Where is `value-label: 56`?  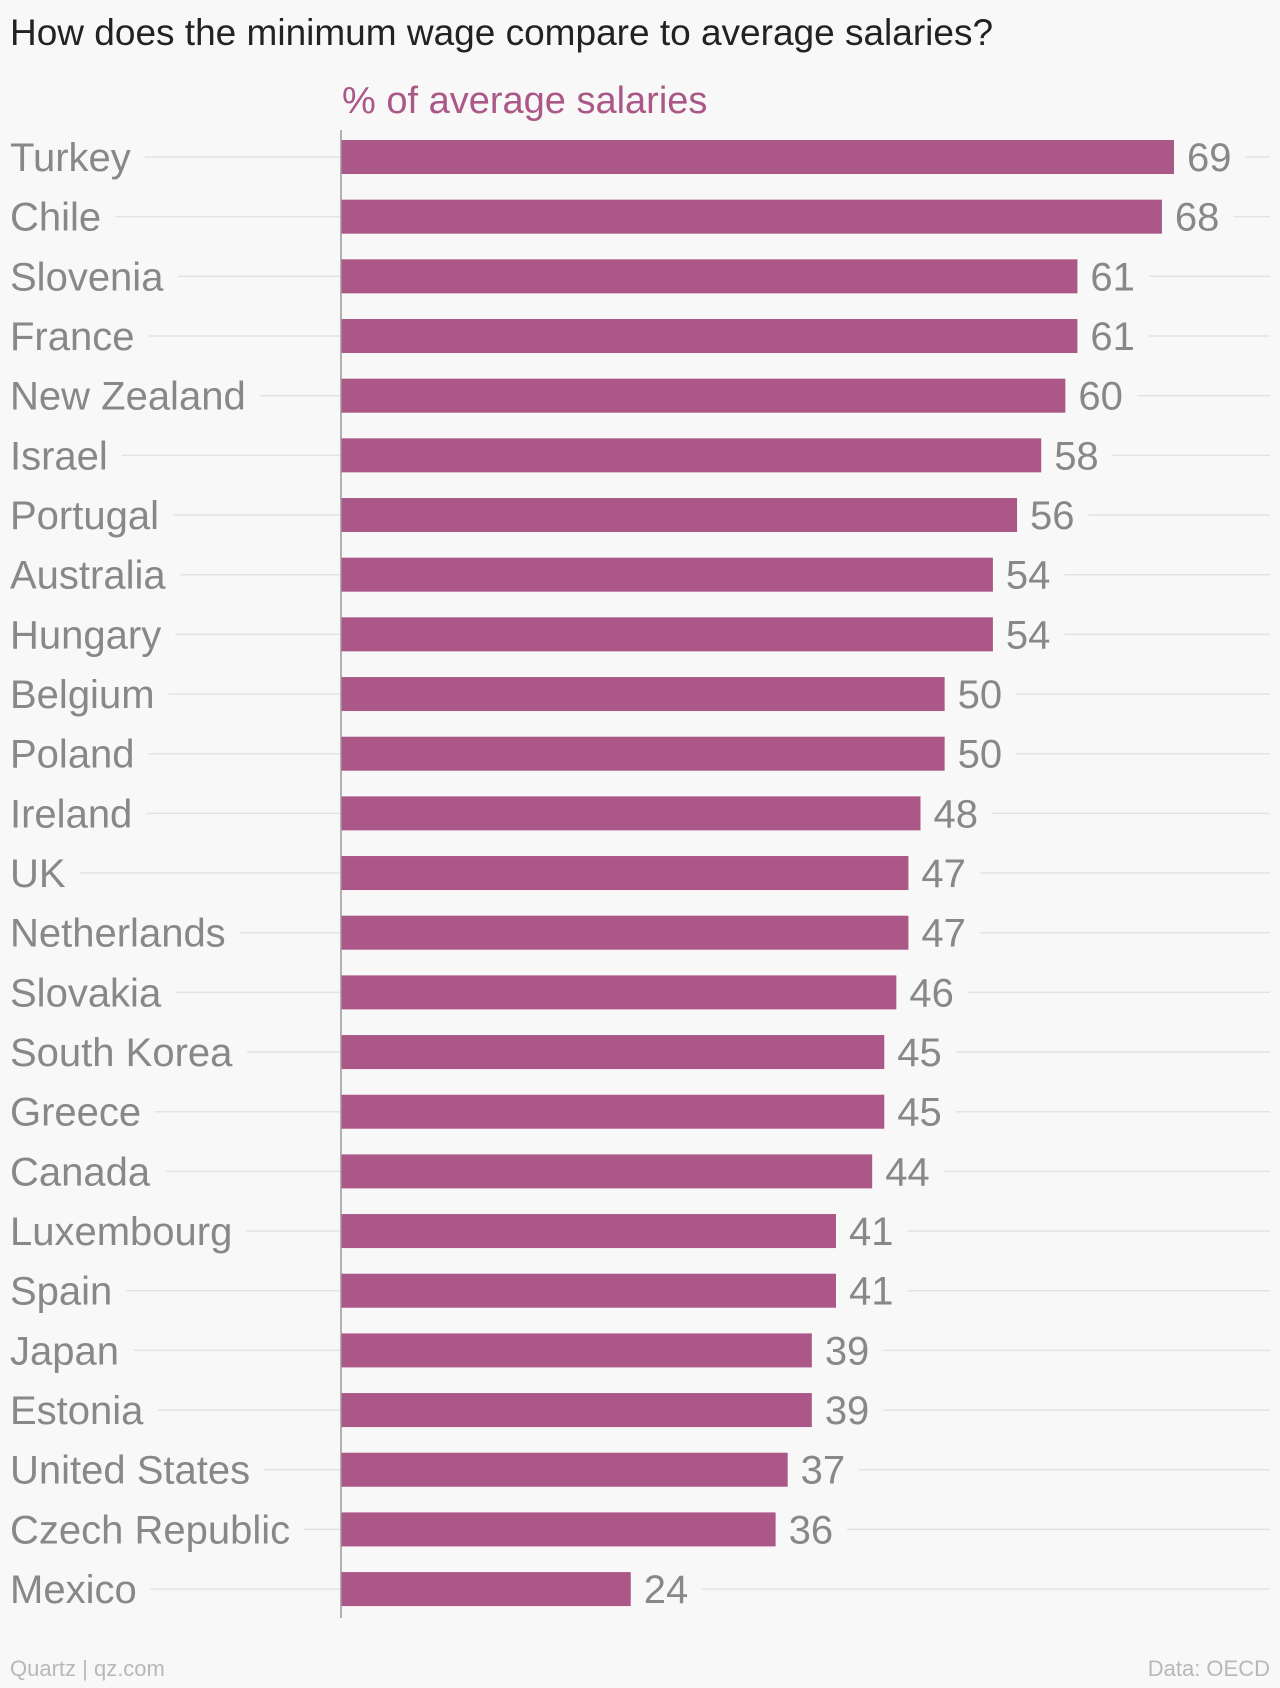
value-label: 56 is located at coordinates (1052, 516).